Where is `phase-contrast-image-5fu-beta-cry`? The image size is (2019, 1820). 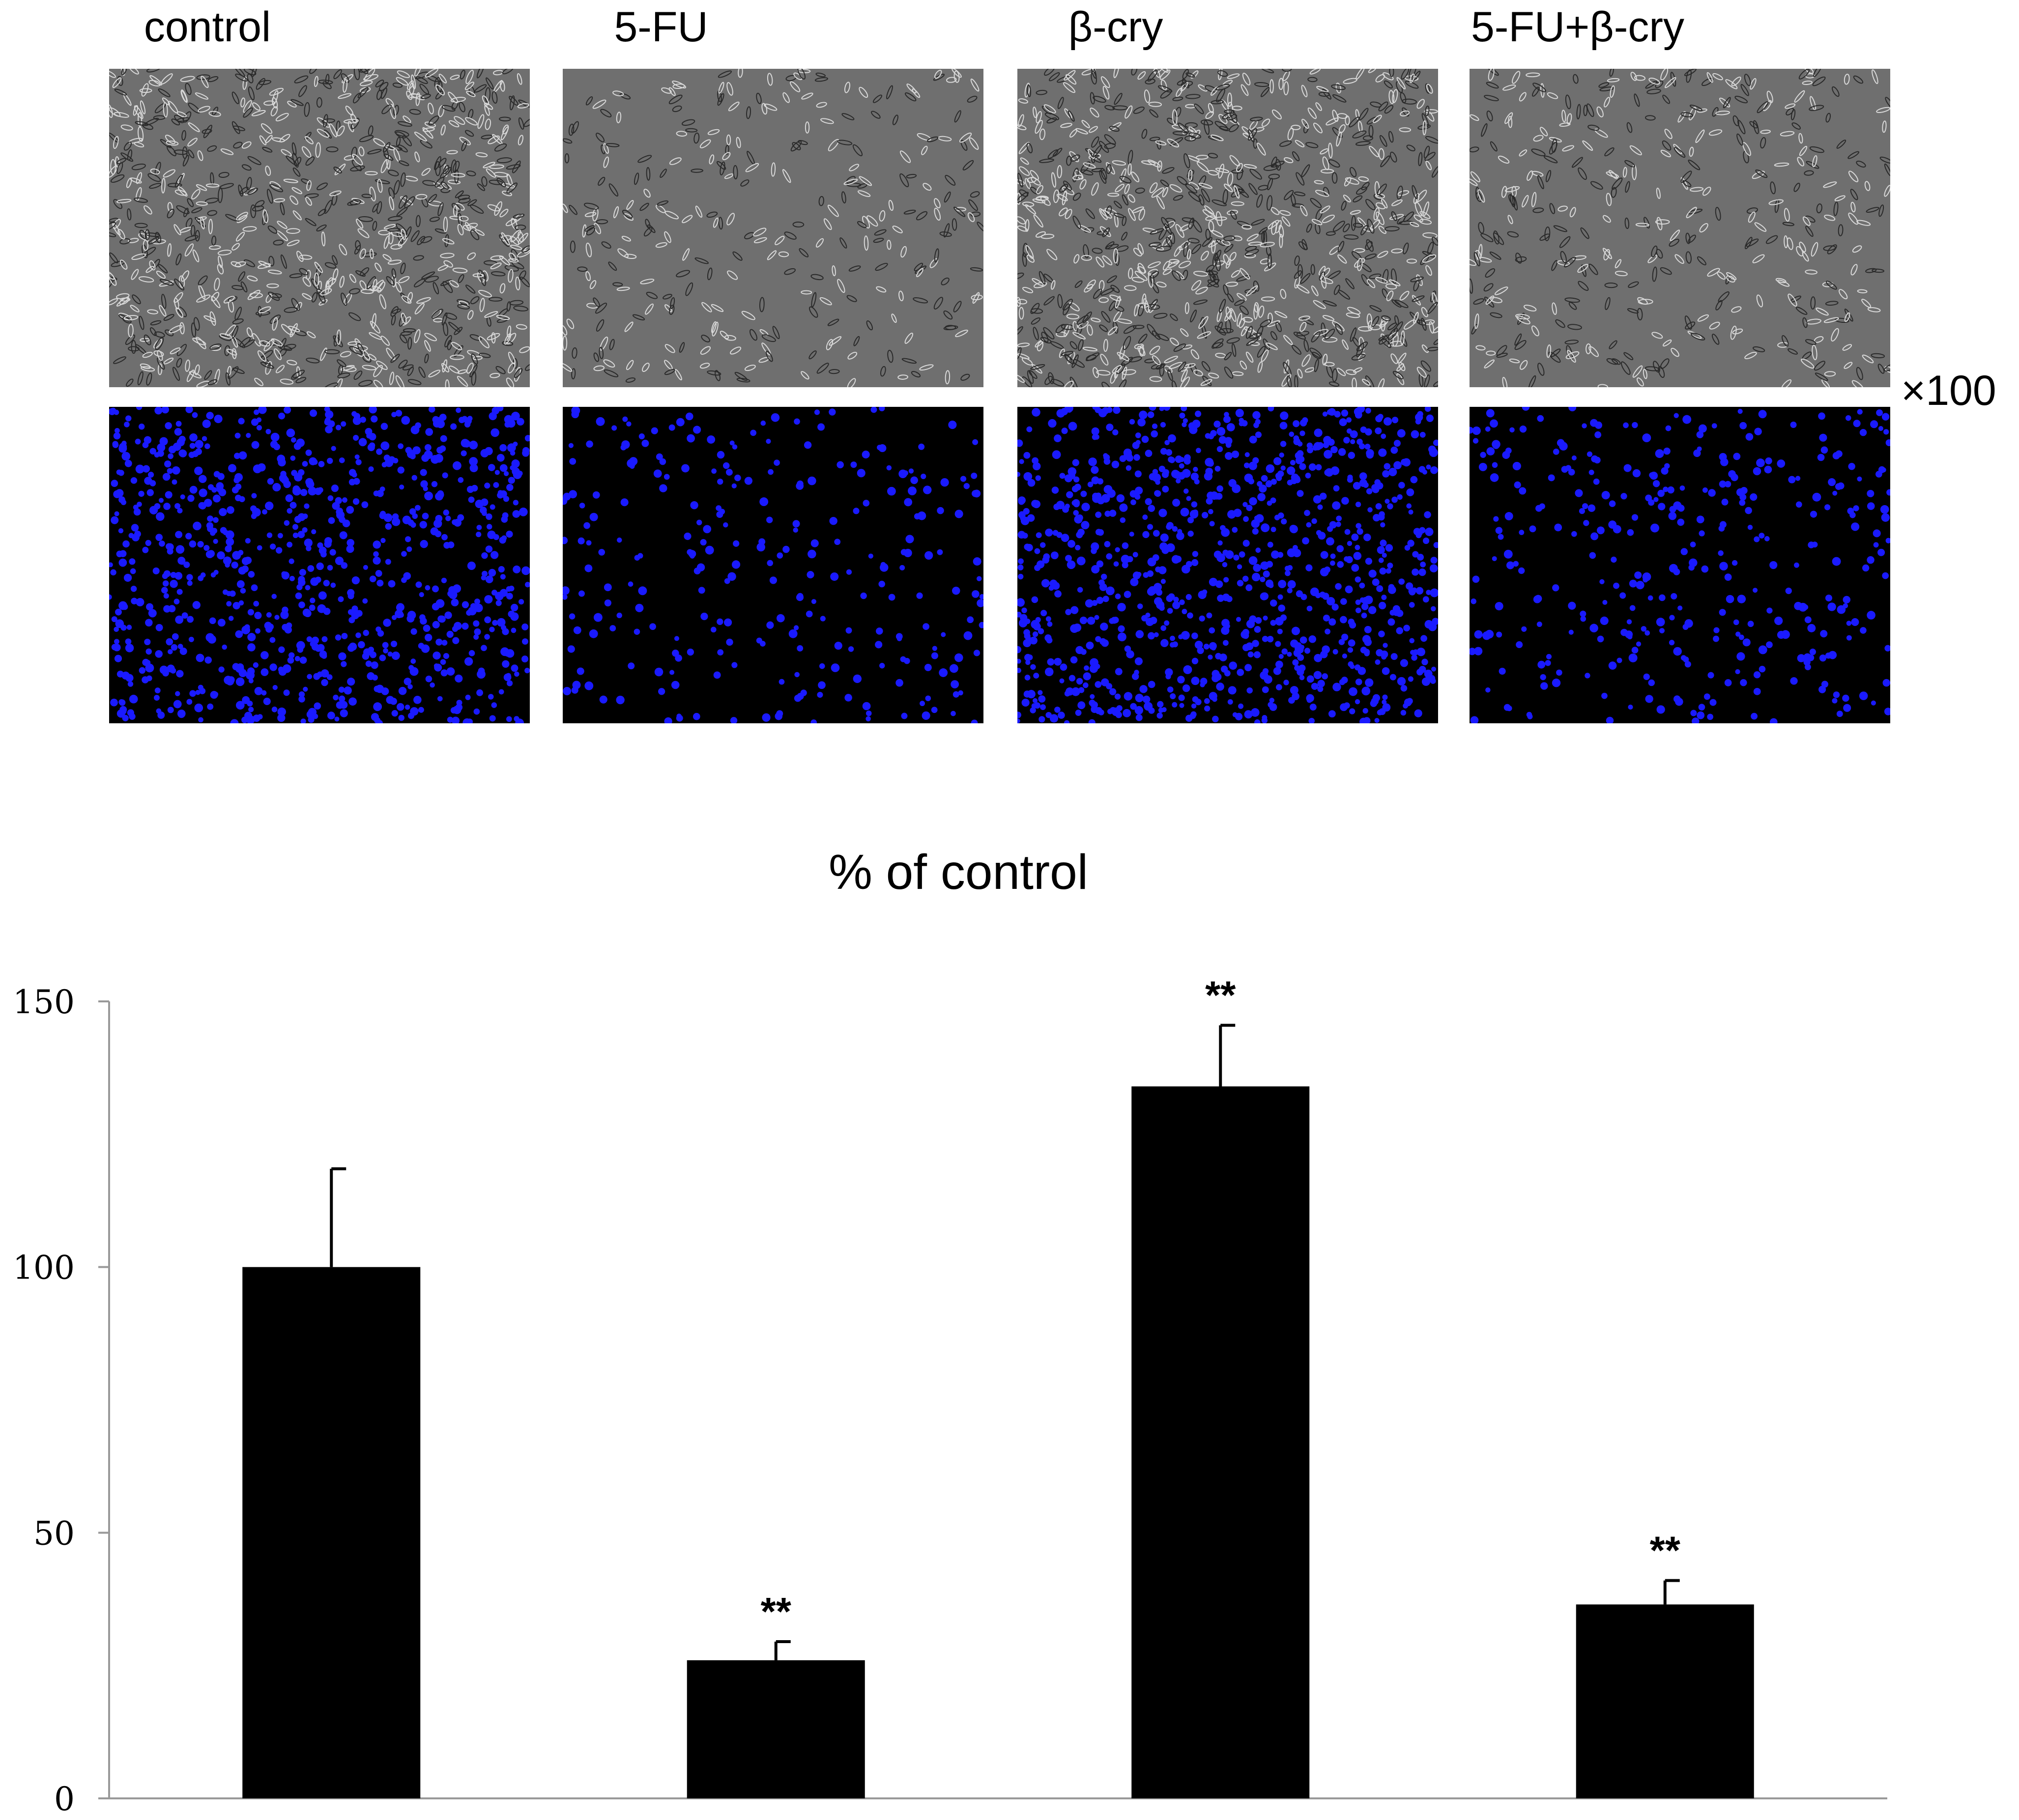
phase-contrast-image-5fu-beta-cry is located at coordinates (1680, 228).